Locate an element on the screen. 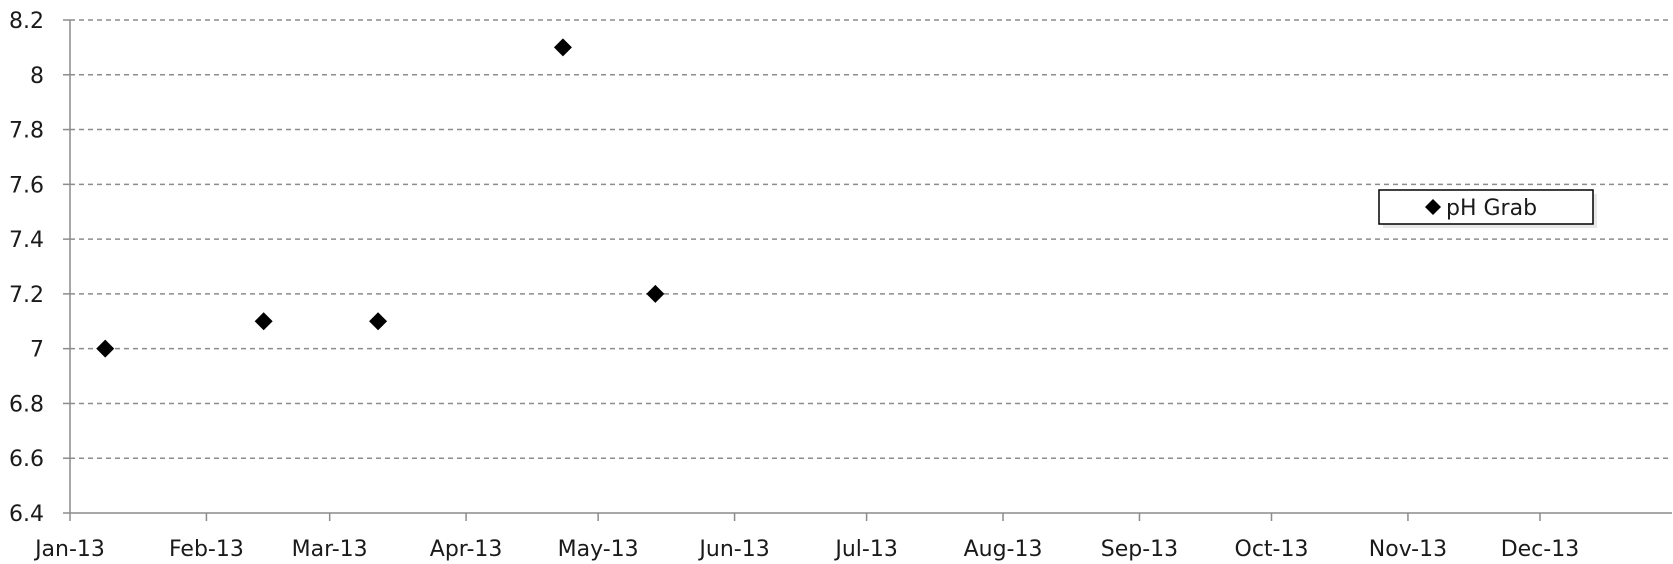 This screenshot has height=564, width=1673. x-tick-label: Nov-13 is located at coordinates (1408, 549).